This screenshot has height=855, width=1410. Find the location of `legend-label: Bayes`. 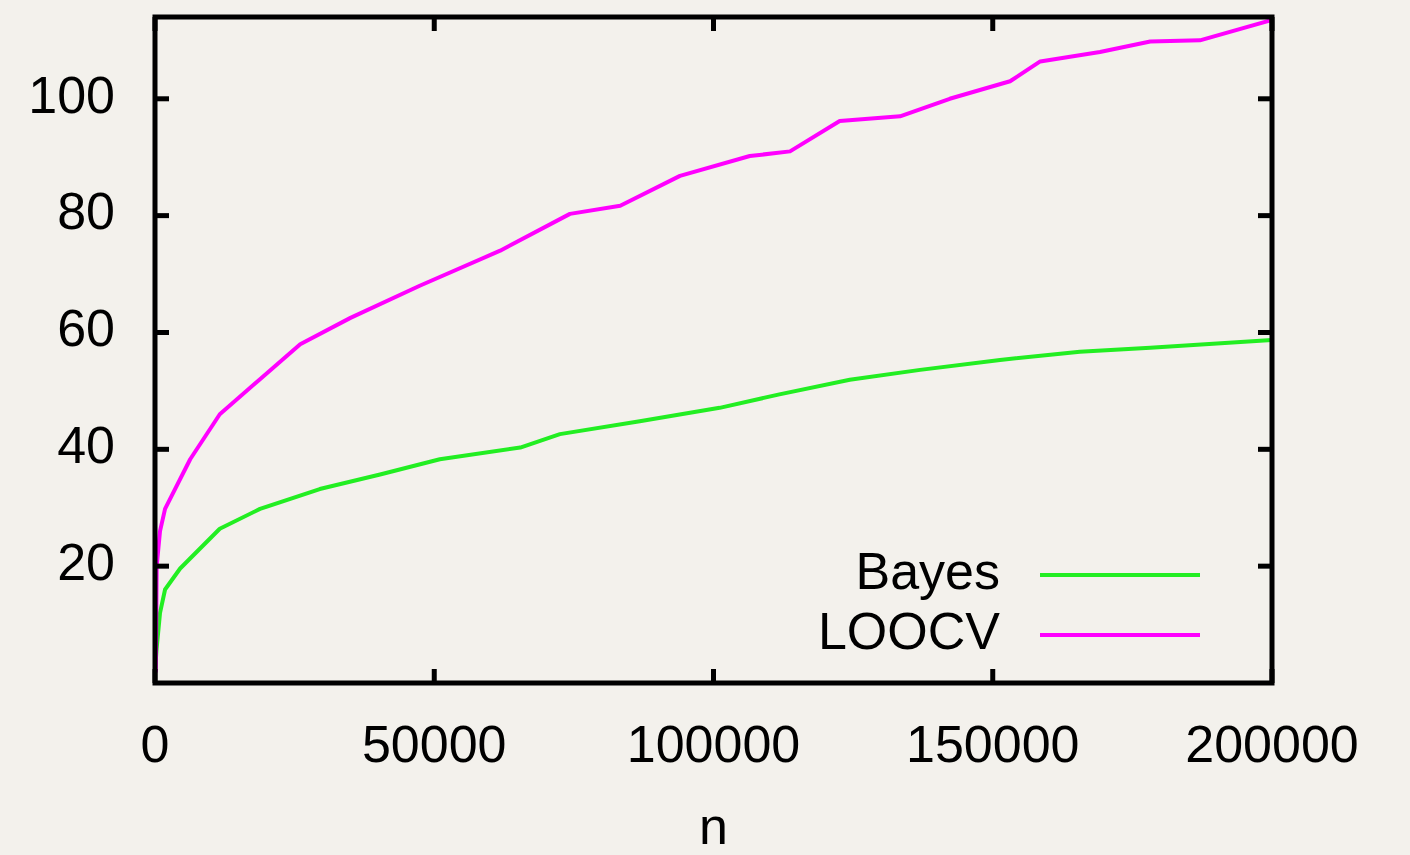

legend-label: Bayes is located at coordinates (927, 570).